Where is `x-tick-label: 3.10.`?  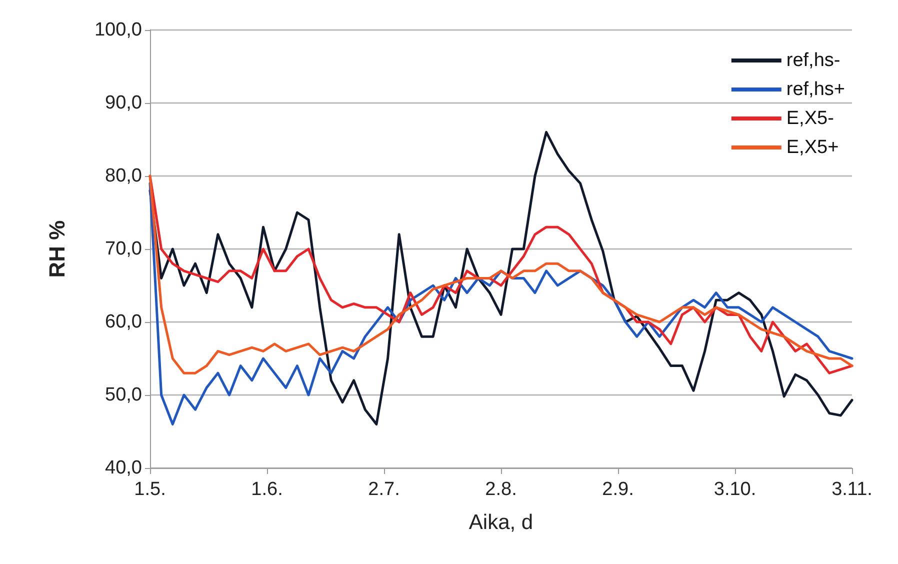 x-tick-label: 3.10. is located at coordinates (735, 489).